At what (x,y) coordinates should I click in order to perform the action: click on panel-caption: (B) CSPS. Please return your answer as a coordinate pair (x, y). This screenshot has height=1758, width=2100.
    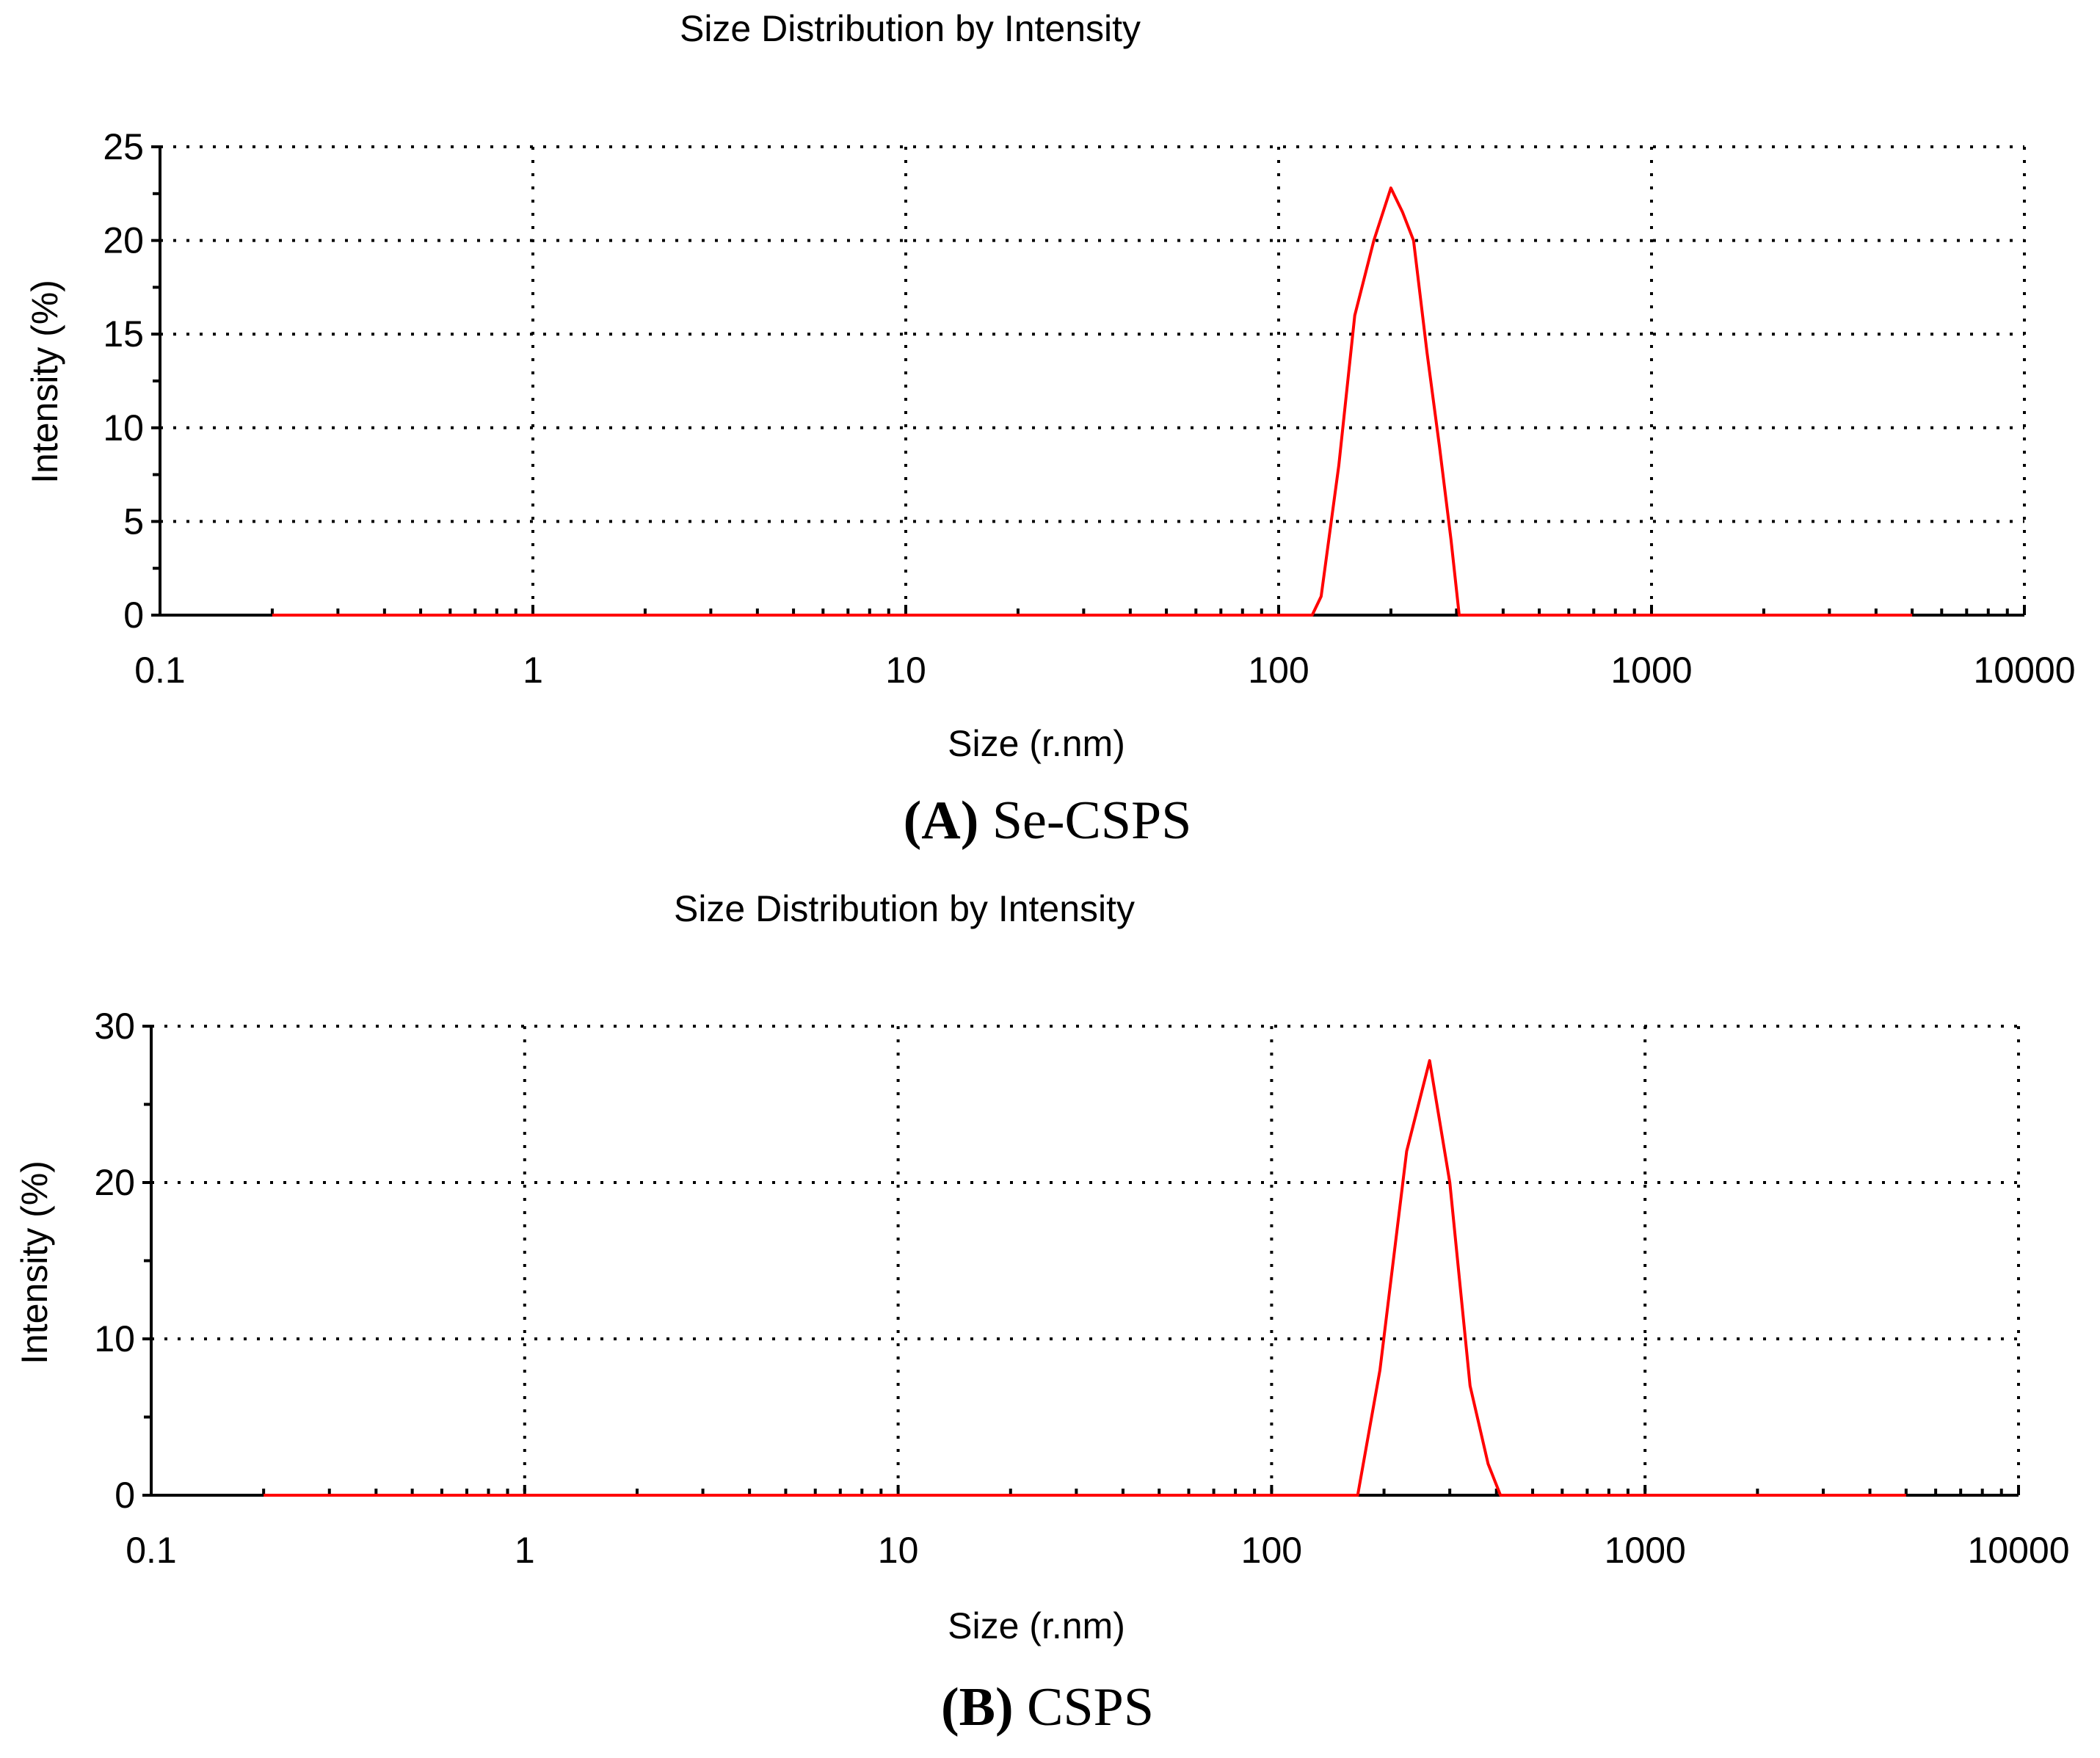
    Looking at the image, I should click on (1047, 1707).